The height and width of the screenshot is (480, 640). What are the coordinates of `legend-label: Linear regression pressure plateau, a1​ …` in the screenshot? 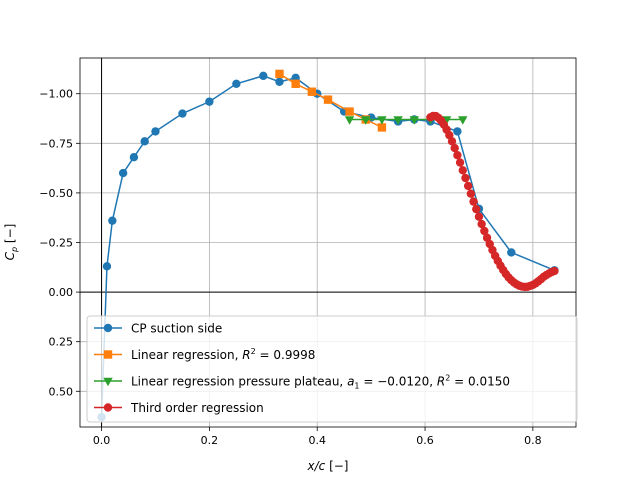 It's located at (320, 382).